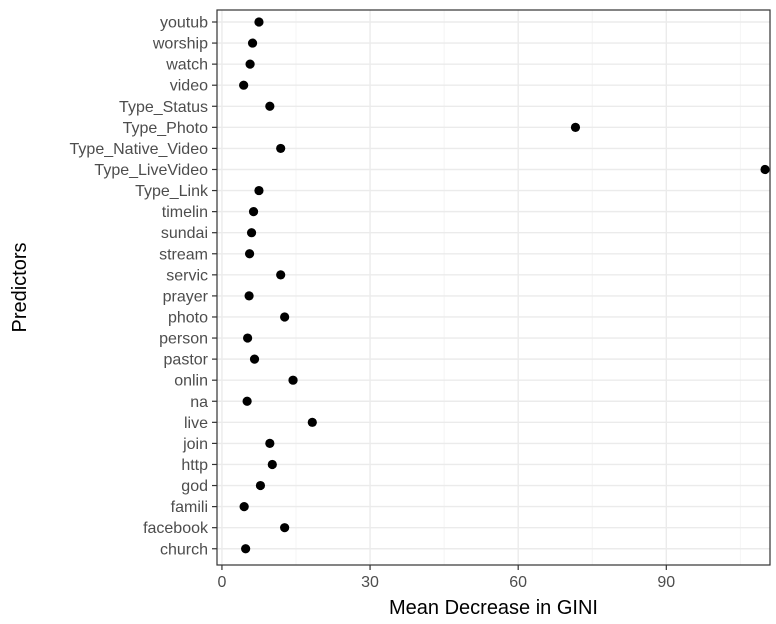 The height and width of the screenshot is (624, 776). Describe the element at coordinates (188, 317) in the screenshot. I see `y-tick-label: photo` at that location.